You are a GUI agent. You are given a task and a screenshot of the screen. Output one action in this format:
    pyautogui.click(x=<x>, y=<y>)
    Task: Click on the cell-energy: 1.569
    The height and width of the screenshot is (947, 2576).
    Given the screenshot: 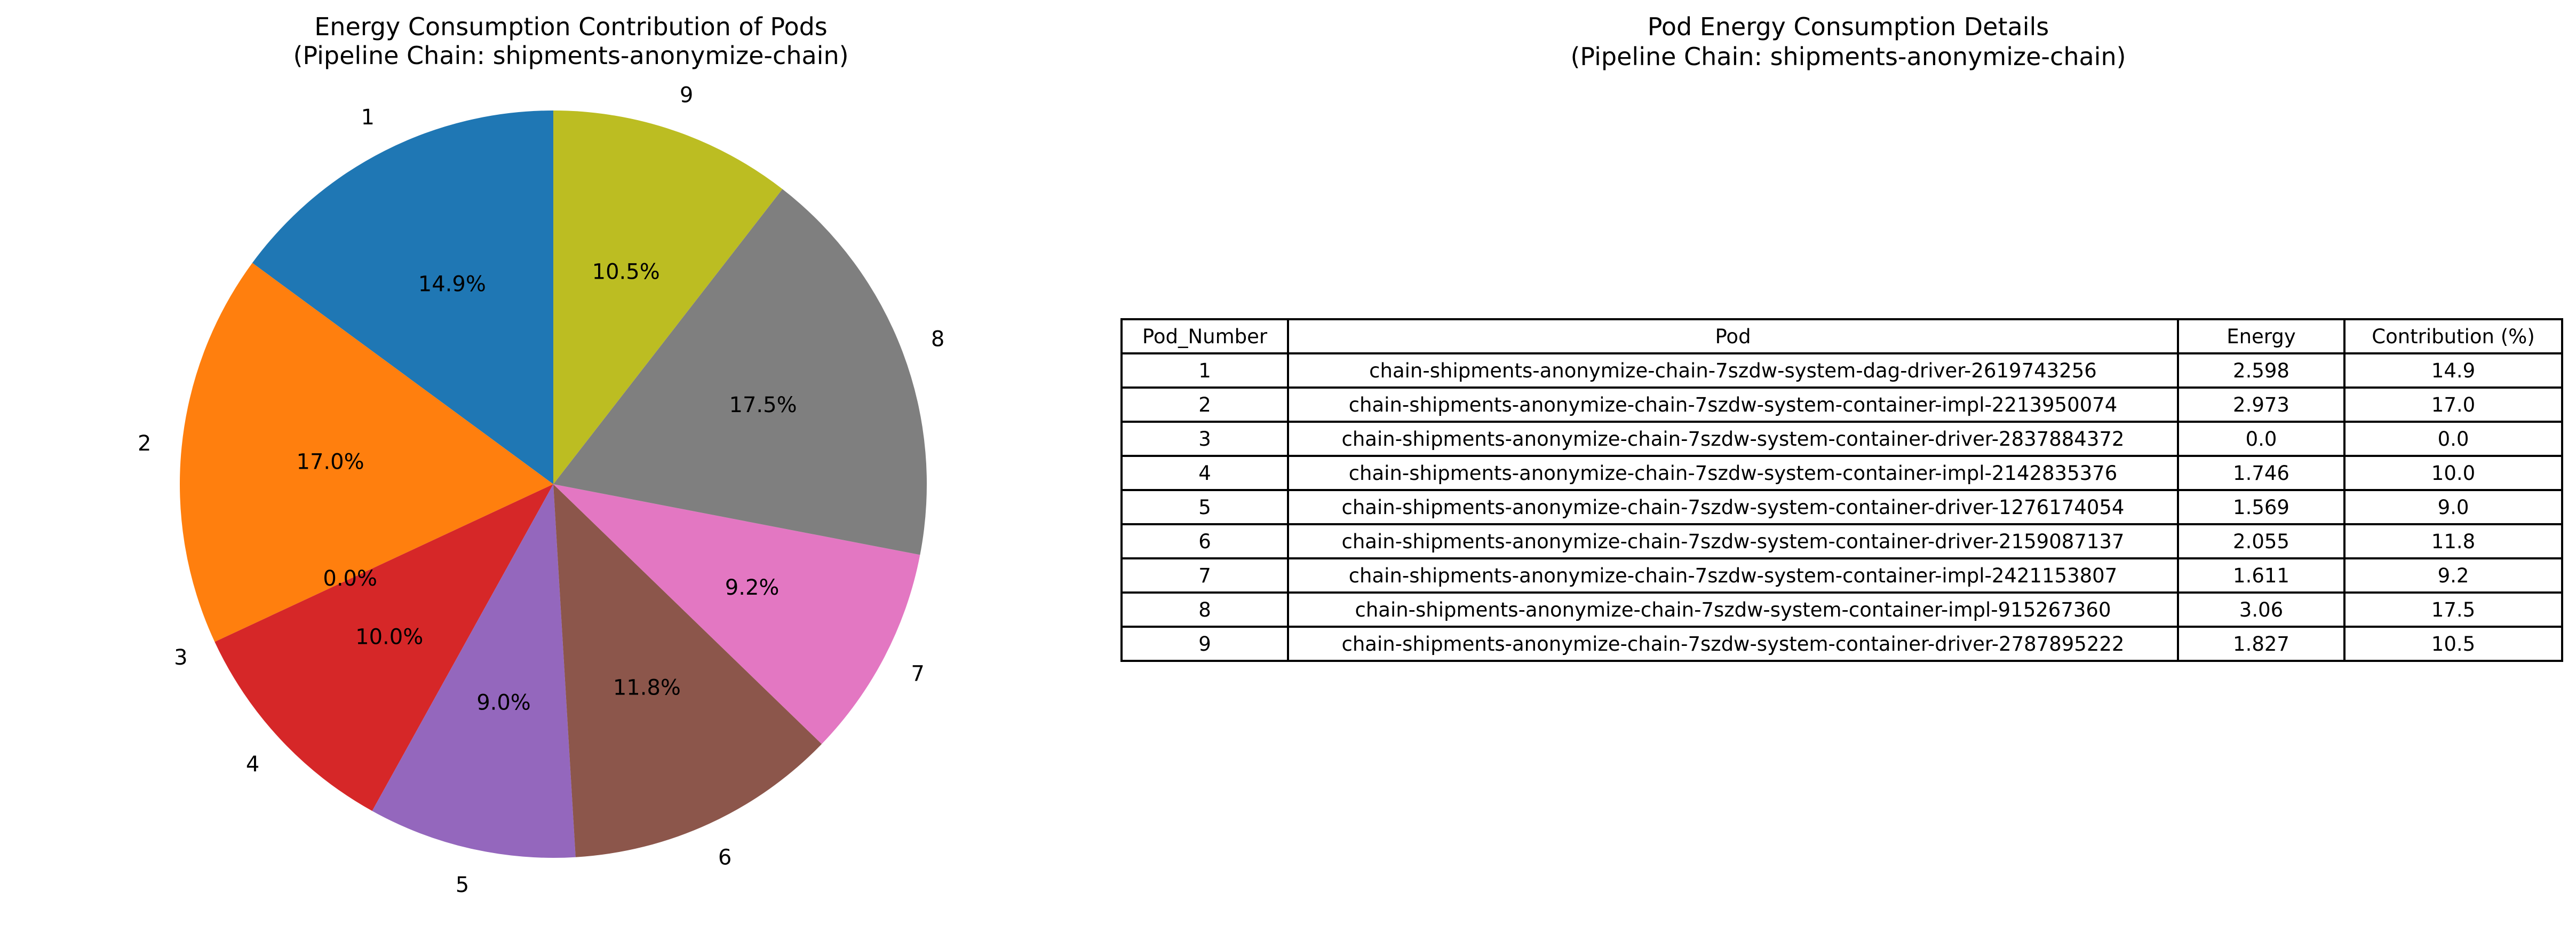 What is the action you would take?
    pyautogui.click(x=2261, y=507)
    